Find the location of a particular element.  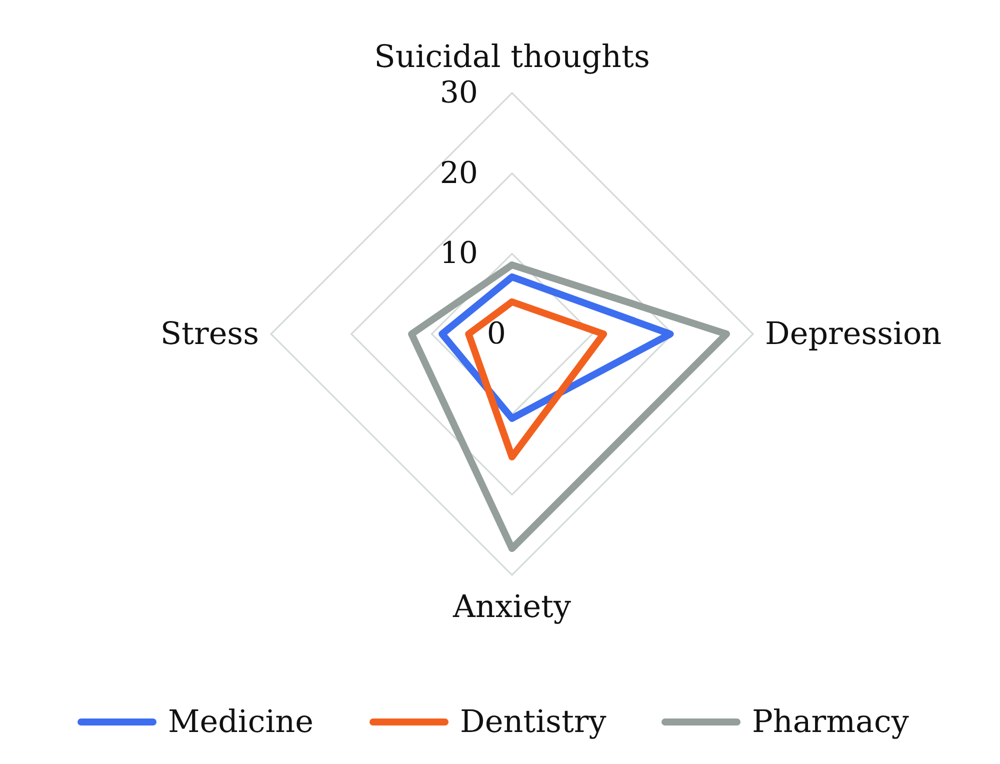

spoke-label: Anxiety is located at coordinates (512, 607).